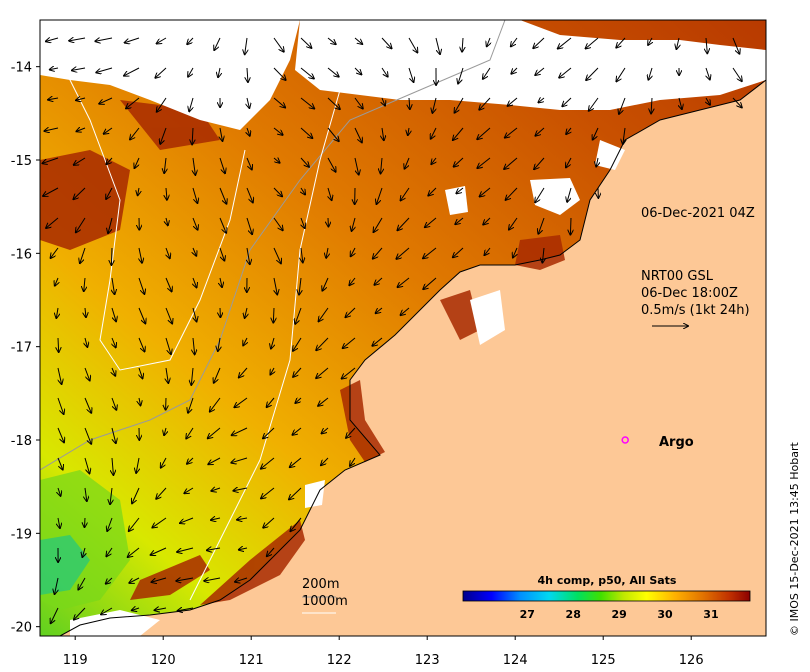 The height and width of the screenshot is (672, 810). I want to click on y-tick-label: -17, so click(21, 348).